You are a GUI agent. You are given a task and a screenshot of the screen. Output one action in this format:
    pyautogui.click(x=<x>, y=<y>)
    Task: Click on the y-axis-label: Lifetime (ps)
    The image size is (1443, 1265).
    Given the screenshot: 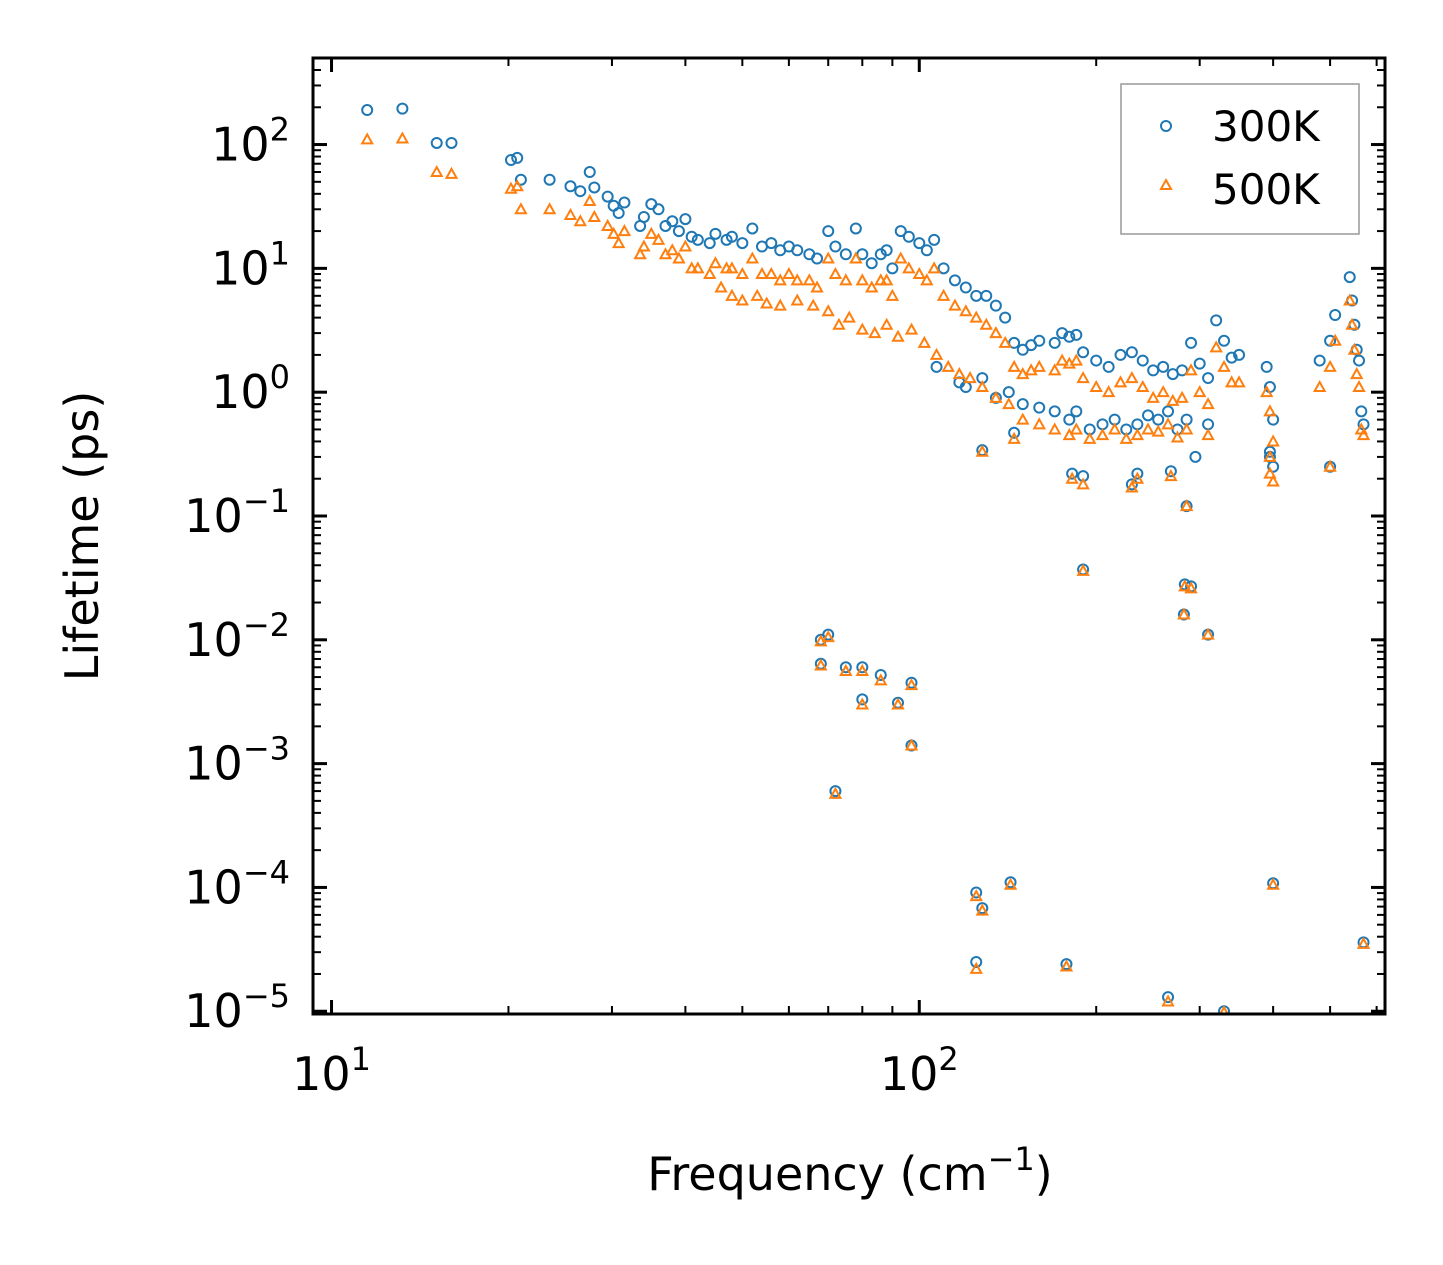 What is the action you would take?
    pyautogui.click(x=82, y=536)
    